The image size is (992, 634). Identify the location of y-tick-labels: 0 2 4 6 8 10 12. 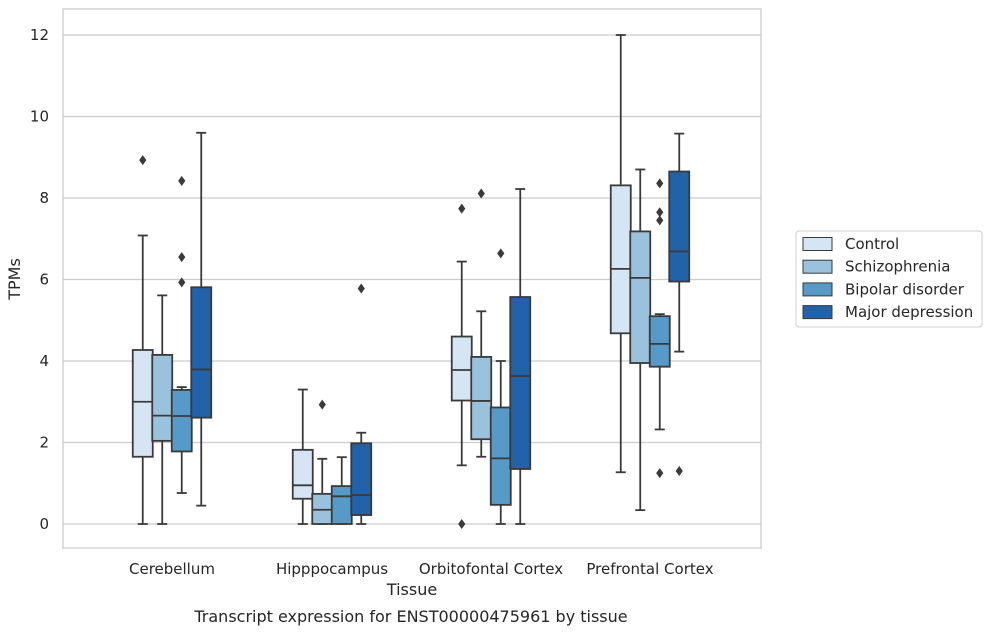
(39, 279).